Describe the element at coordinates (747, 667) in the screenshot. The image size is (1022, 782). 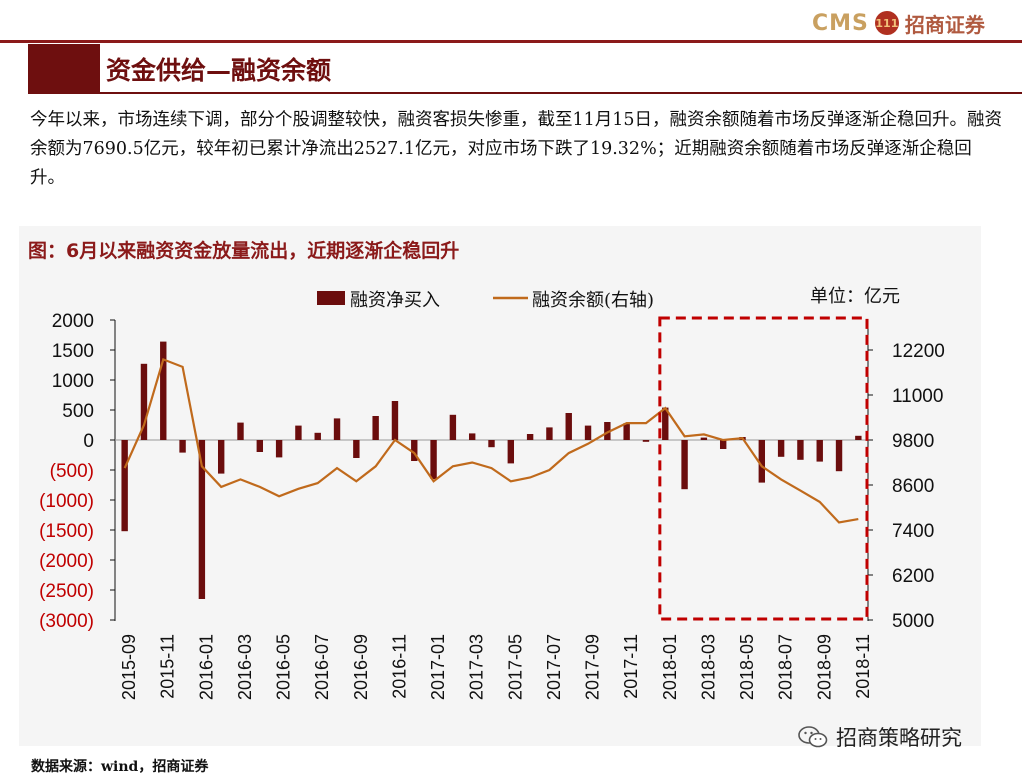
I see `x-axis-tick-label: 2018-05` at that location.